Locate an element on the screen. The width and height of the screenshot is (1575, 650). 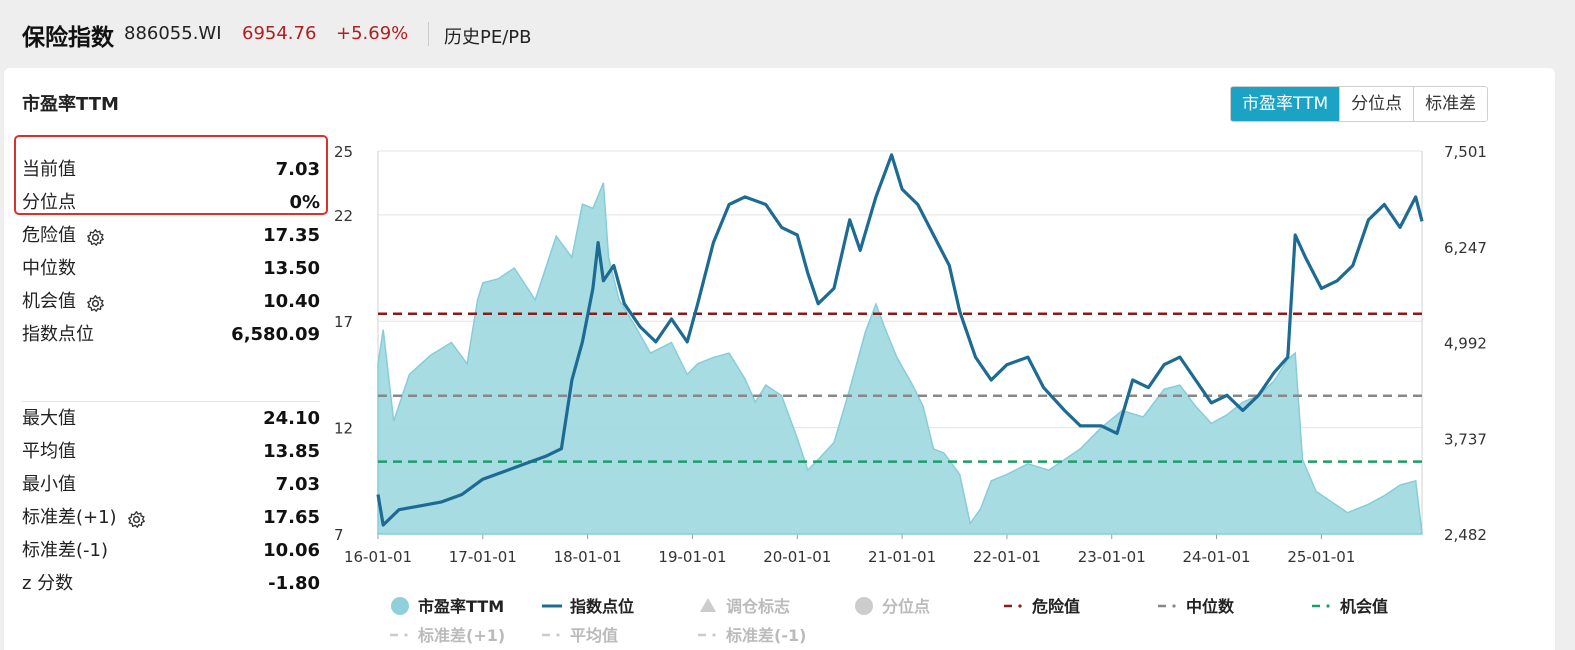
x-tick-label: 18-01-01 is located at coordinates (588, 557).